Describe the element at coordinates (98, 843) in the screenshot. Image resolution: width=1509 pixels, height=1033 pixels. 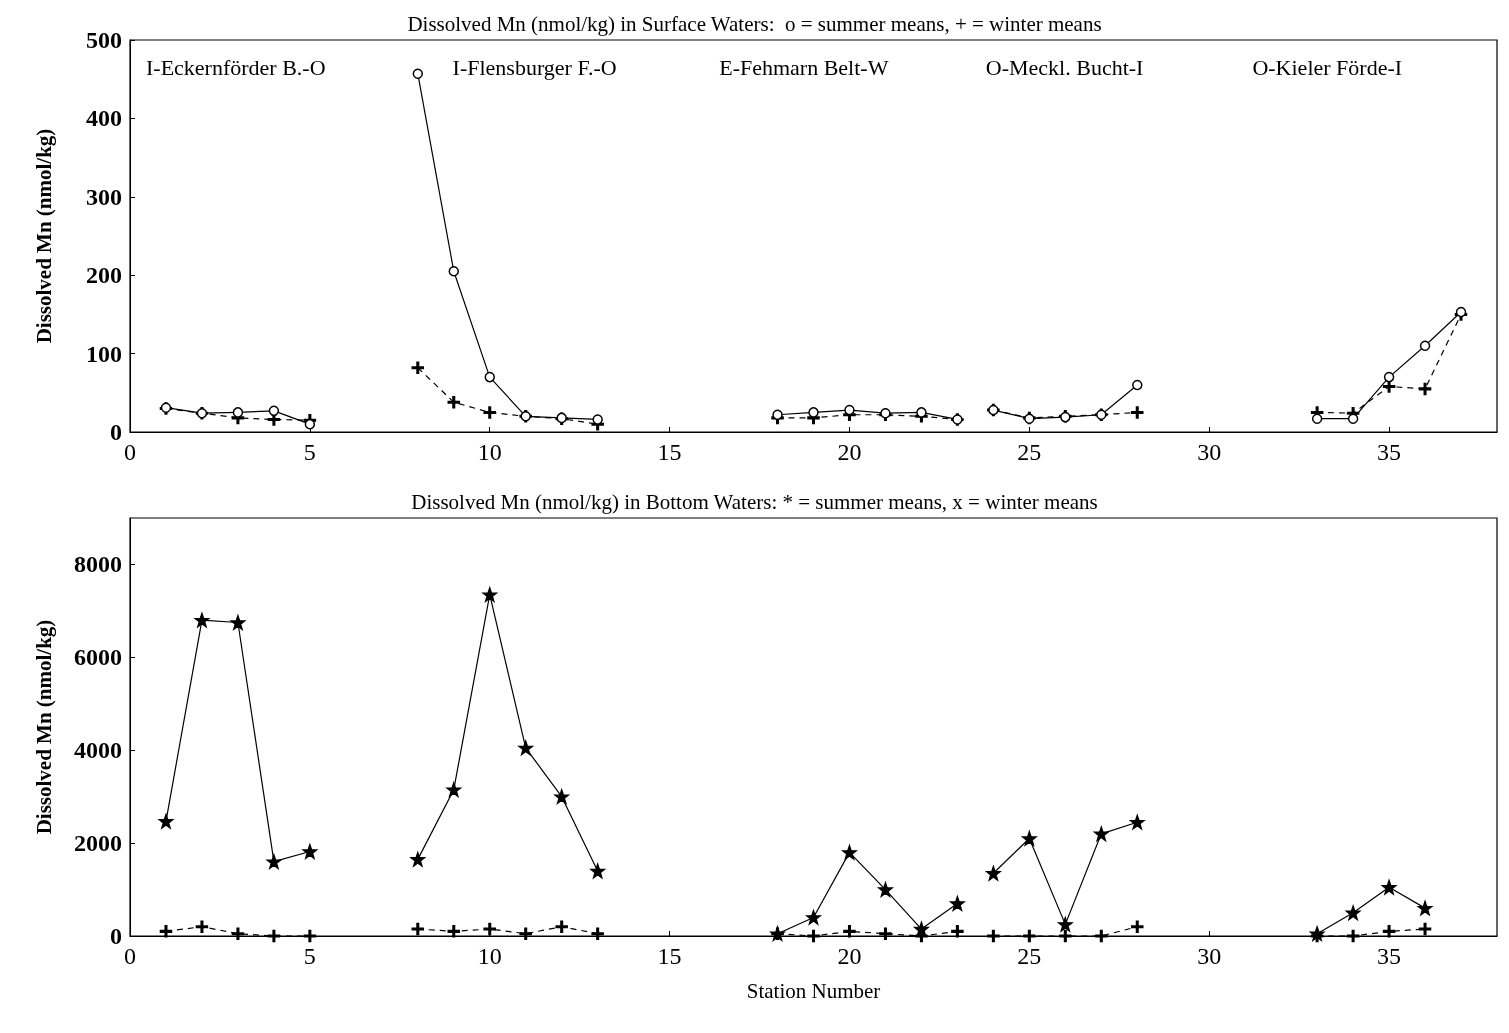
I see `y-tick-label: 2000` at that location.